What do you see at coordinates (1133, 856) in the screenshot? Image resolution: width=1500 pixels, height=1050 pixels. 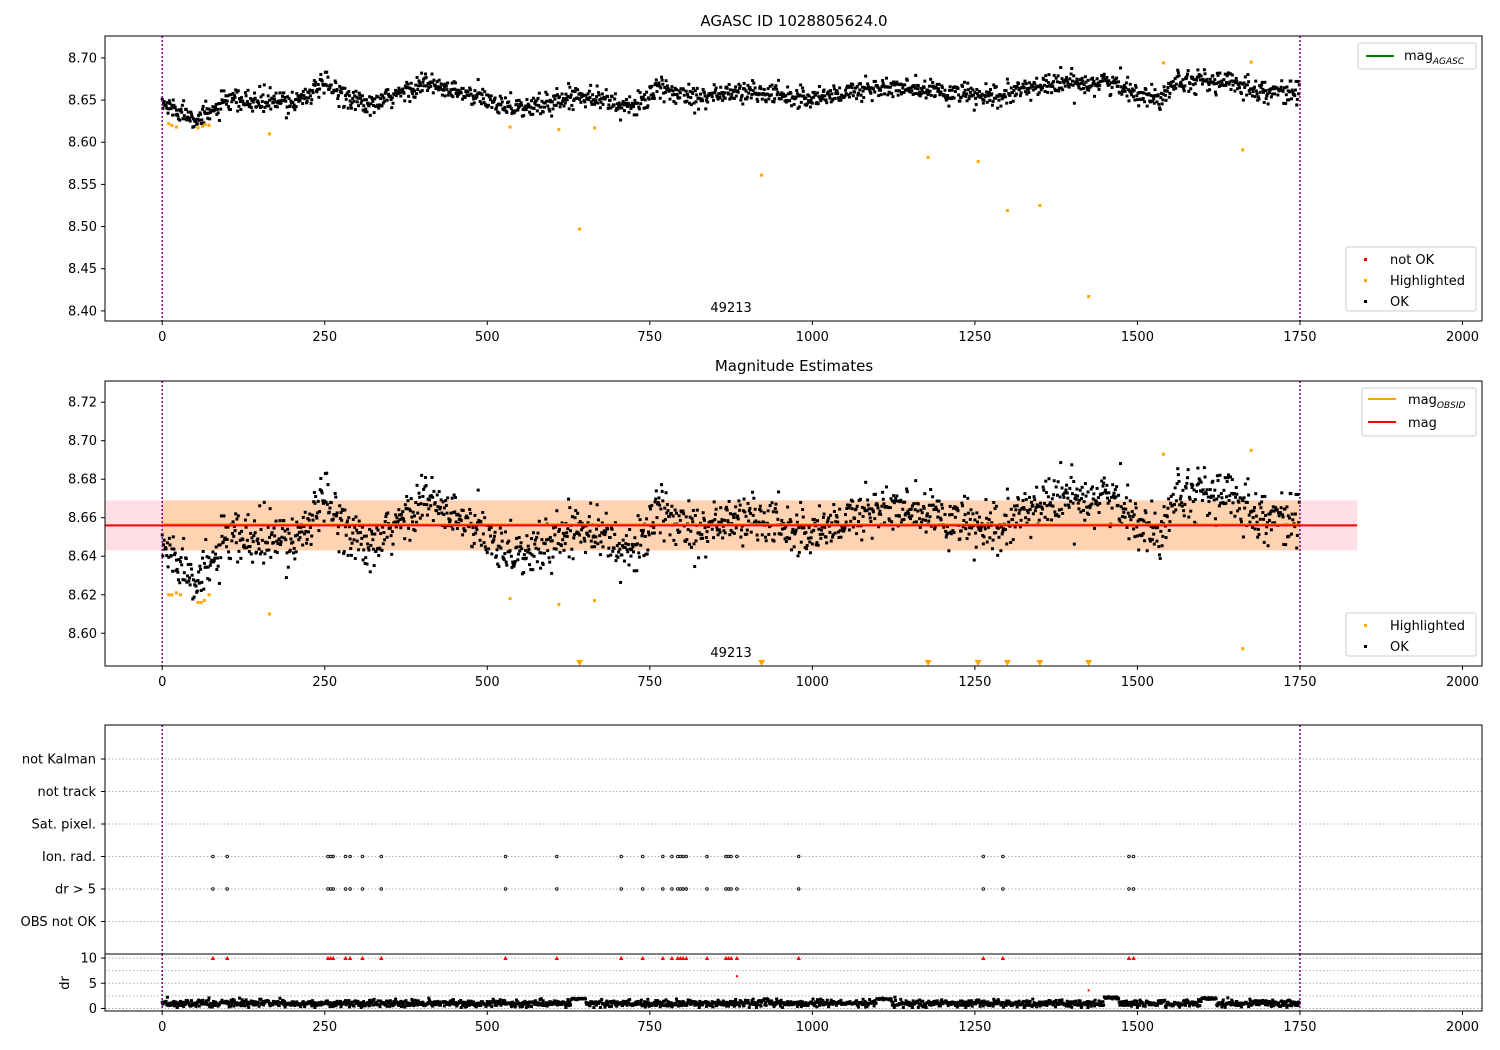 I see `flag-point` at bounding box center [1133, 856].